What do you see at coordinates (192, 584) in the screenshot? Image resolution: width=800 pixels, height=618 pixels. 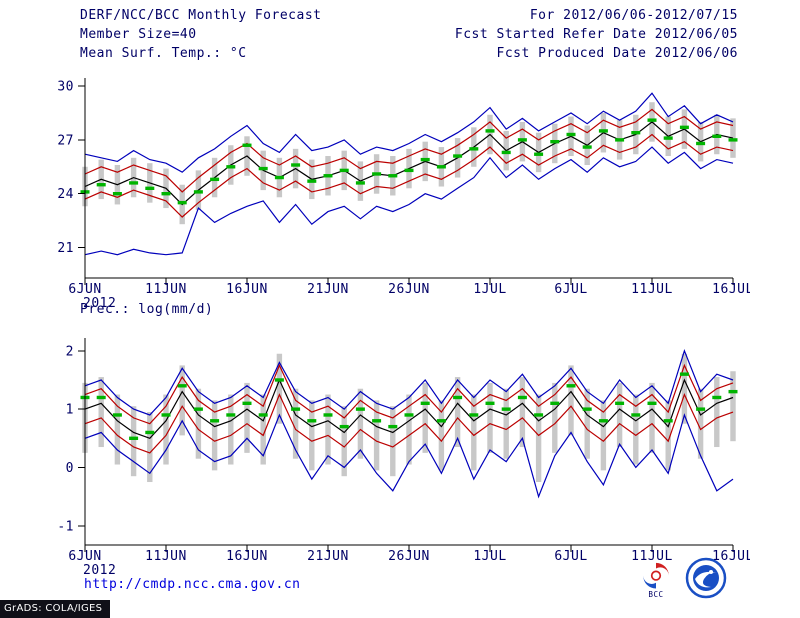 I see `source-url-text: http://cmdp.ncc.cma.gov.cn` at bounding box center [192, 584].